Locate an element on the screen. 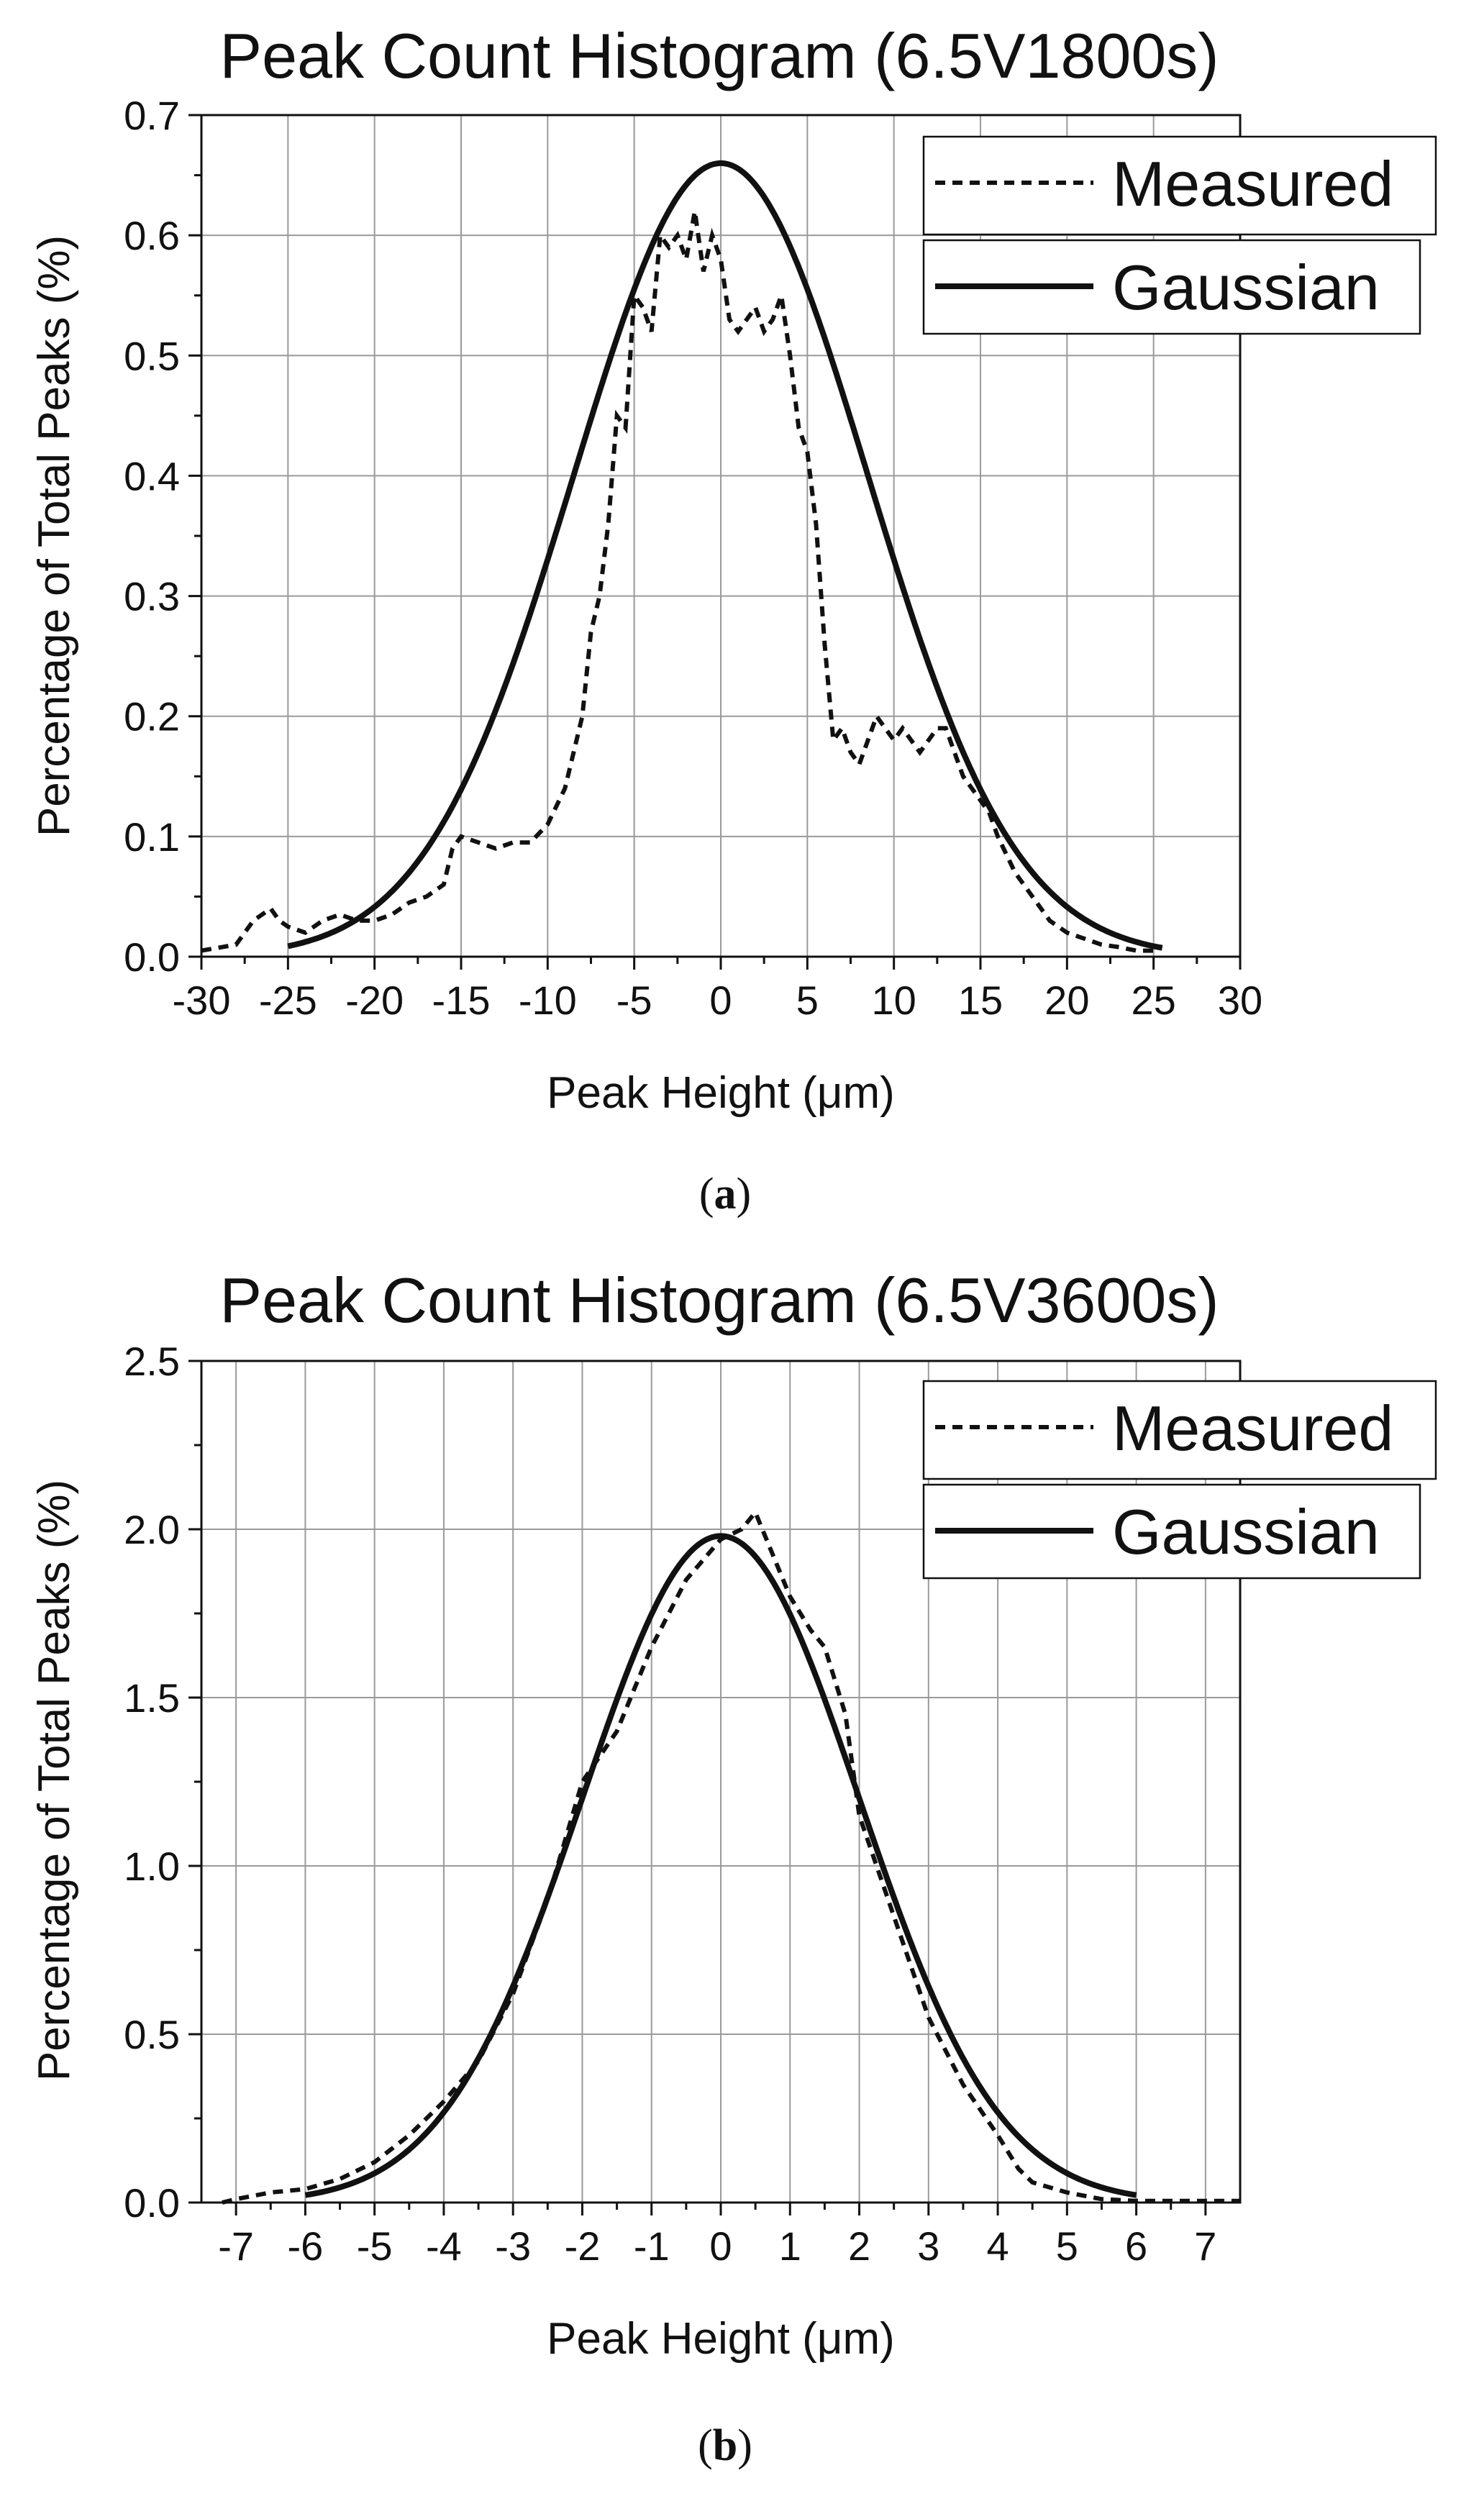 The height and width of the screenshot is (2514, 1484). chart-b-xtick-label-9: 2 is located at coordinates (859, 2246).